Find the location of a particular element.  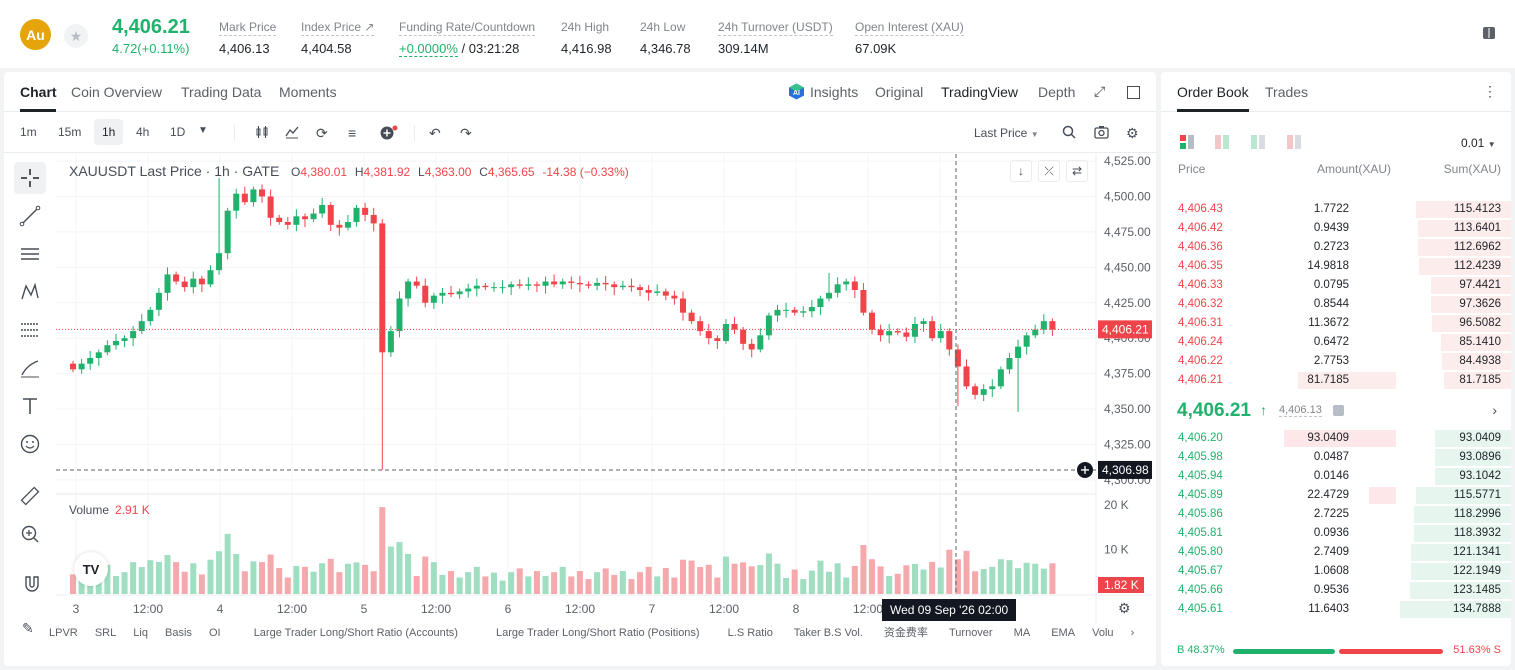

stat-open-interest: Open Interest (XAU) 67.09K is located at coordinates (909, 37).